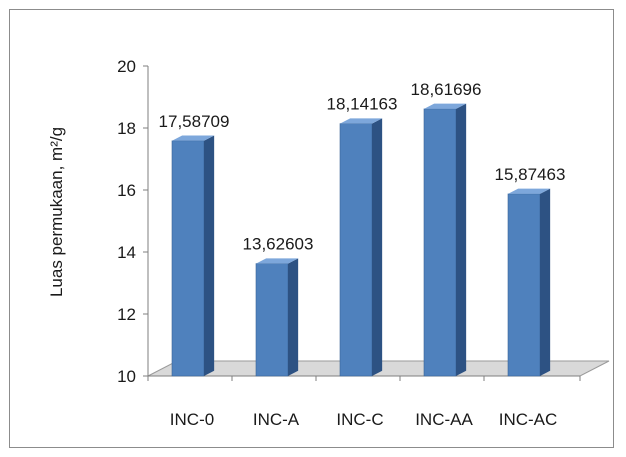 The height and width of the screenshot is (457, 626). What do you see at coordinates (126, 66) in the screenshot?
I see `y-tick-label: 20` at bounding box center [126, 66].